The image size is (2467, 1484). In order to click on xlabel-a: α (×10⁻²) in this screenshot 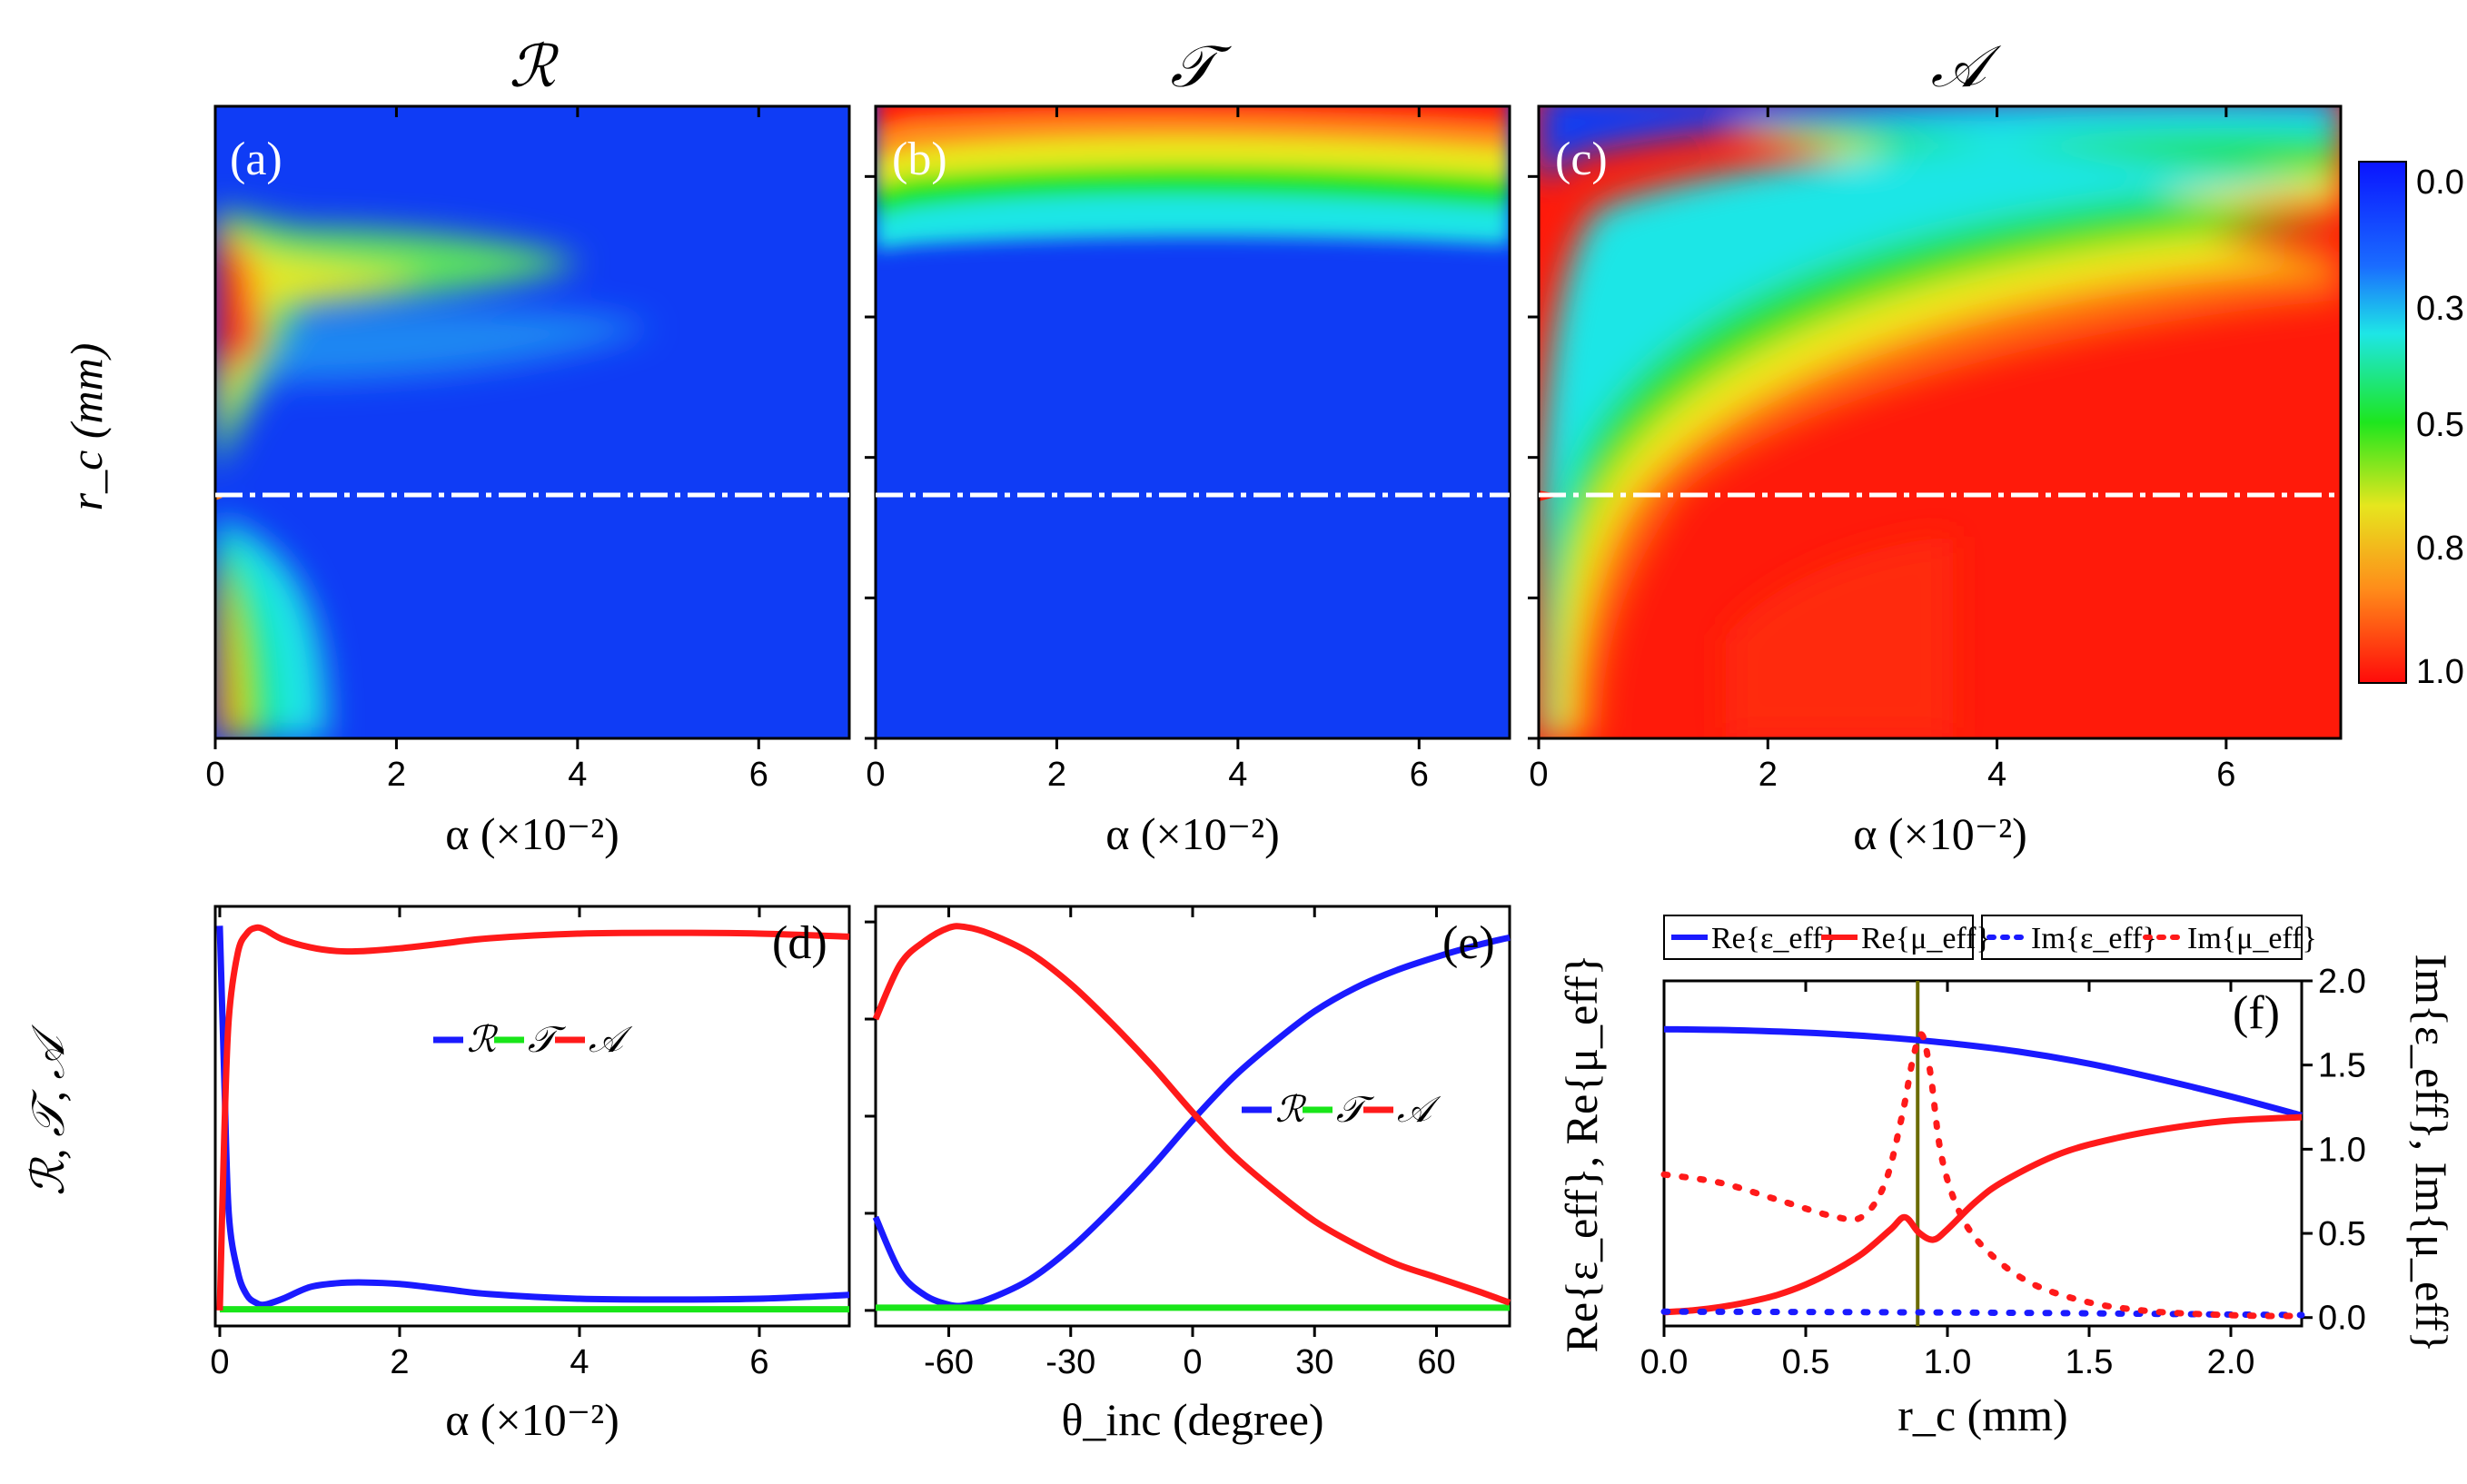, I will do `click(532, 833)`.